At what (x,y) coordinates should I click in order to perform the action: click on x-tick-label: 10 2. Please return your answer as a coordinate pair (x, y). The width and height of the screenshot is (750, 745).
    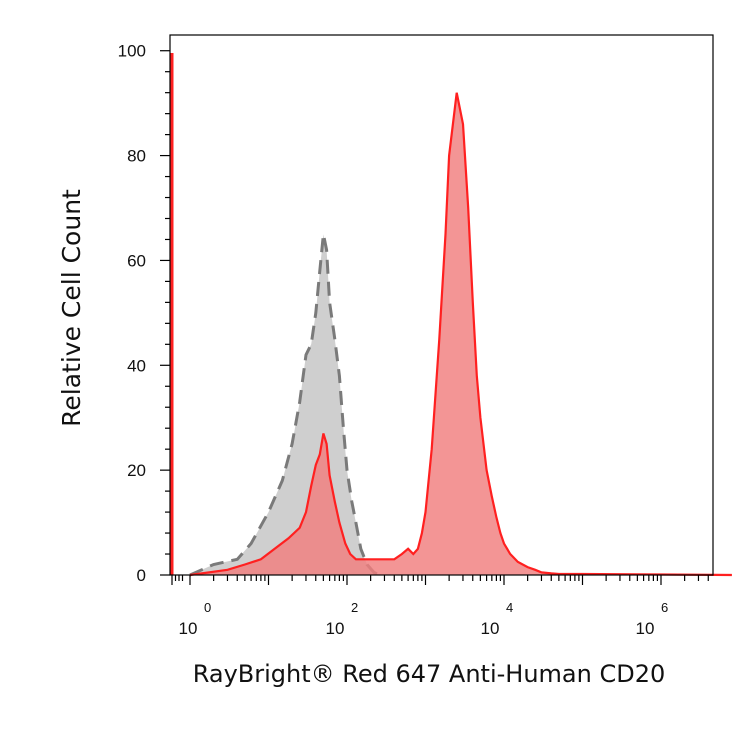
    Looking at the image, I should click on (342, 619).